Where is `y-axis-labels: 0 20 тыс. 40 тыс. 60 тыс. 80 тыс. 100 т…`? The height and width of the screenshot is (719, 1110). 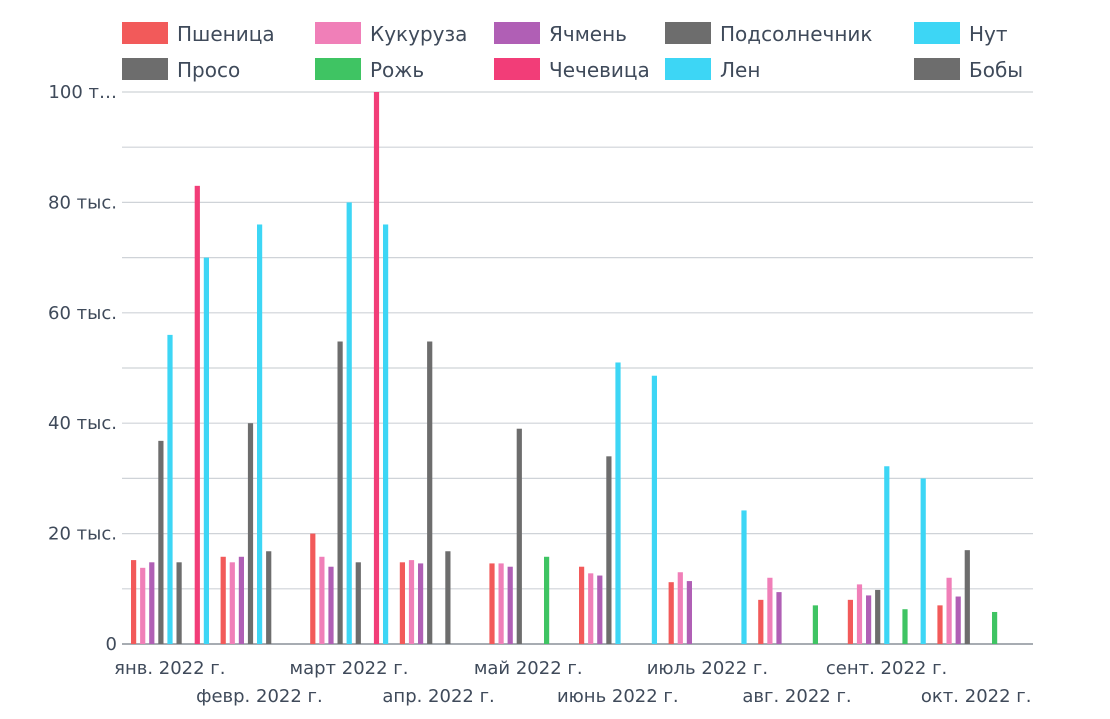 y-axis-labels: 0 20 тыс. 40 тыс. 60 тыс. 80 тыс. 100 т… is located at coordinates (82, 368).